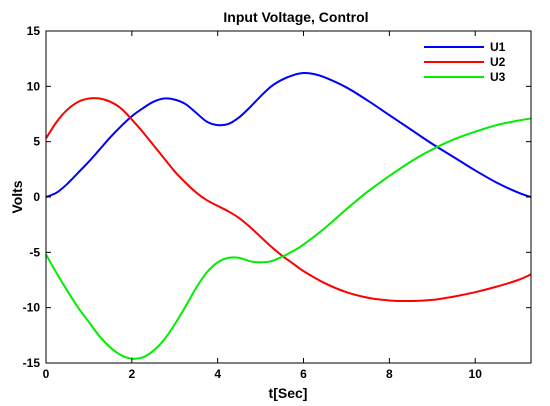  Describe the element at coordinates (131, 374) in the screenshot. I see `x-tick-label: 2` at that location.